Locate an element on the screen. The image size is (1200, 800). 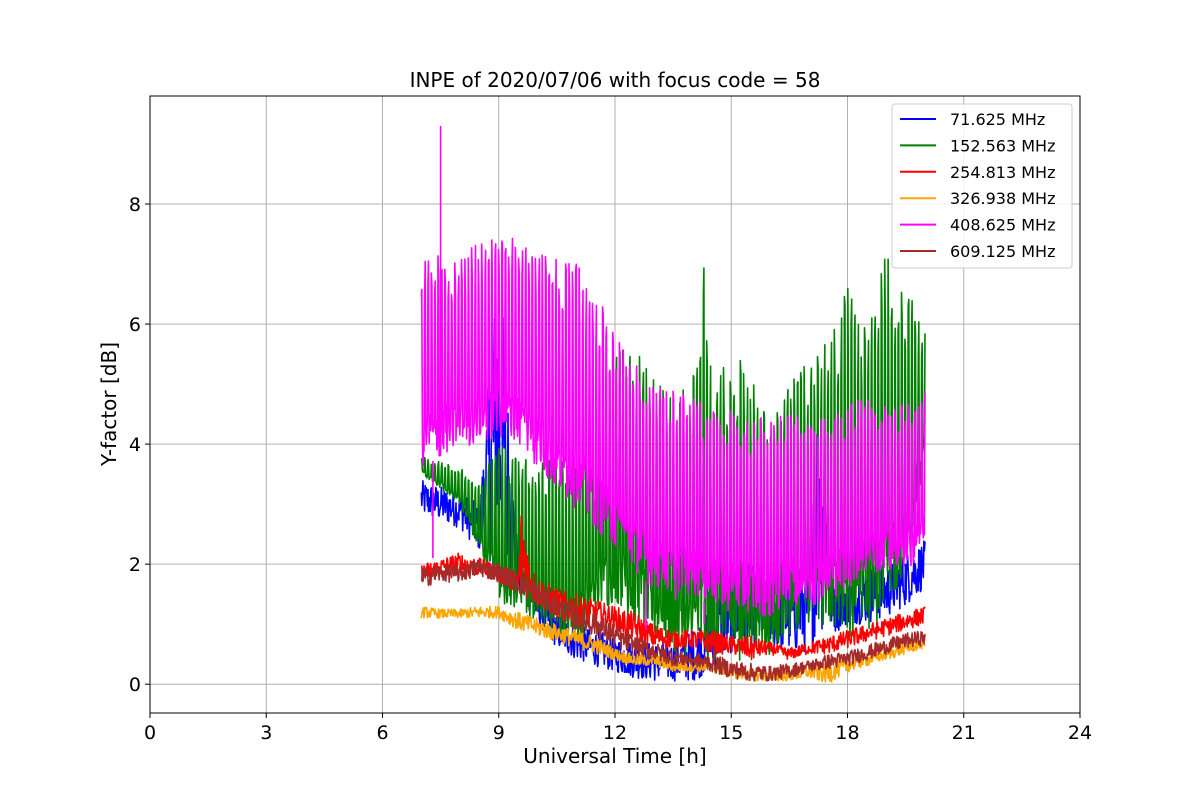
x-axis-label: Universal Time [h] is located at coordinates (614, 756).